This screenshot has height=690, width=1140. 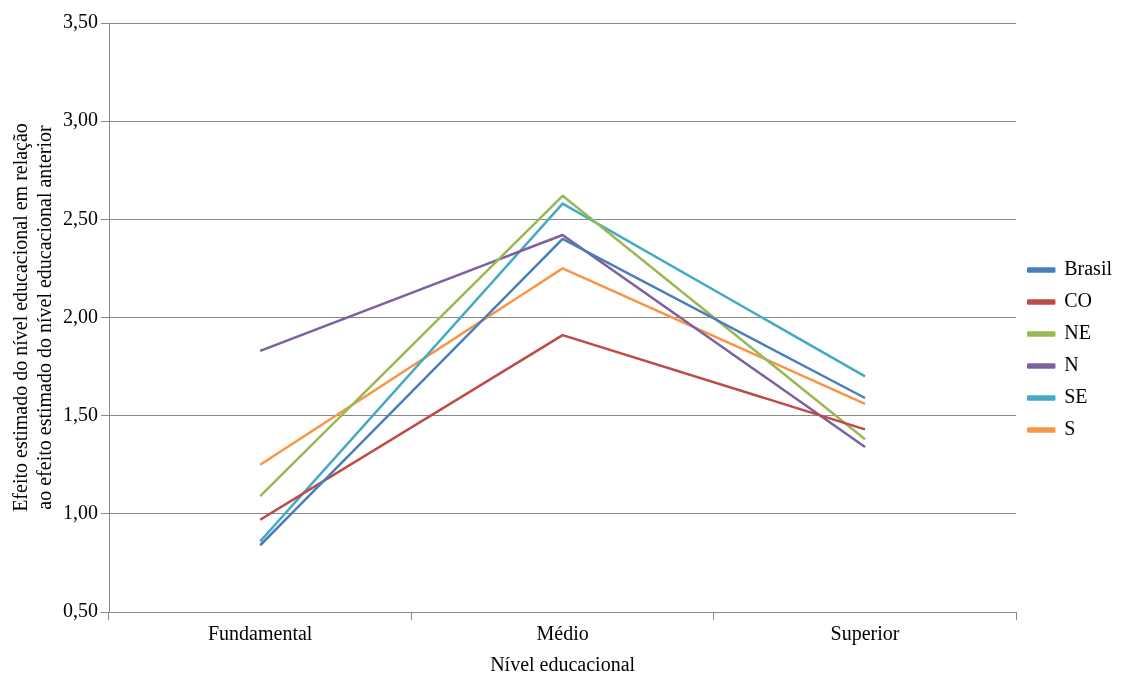 What do you see at coordinates (80, 610) in the screenshot?
I see `y-tick-label: 0,50` at bounding box center [80, 610].